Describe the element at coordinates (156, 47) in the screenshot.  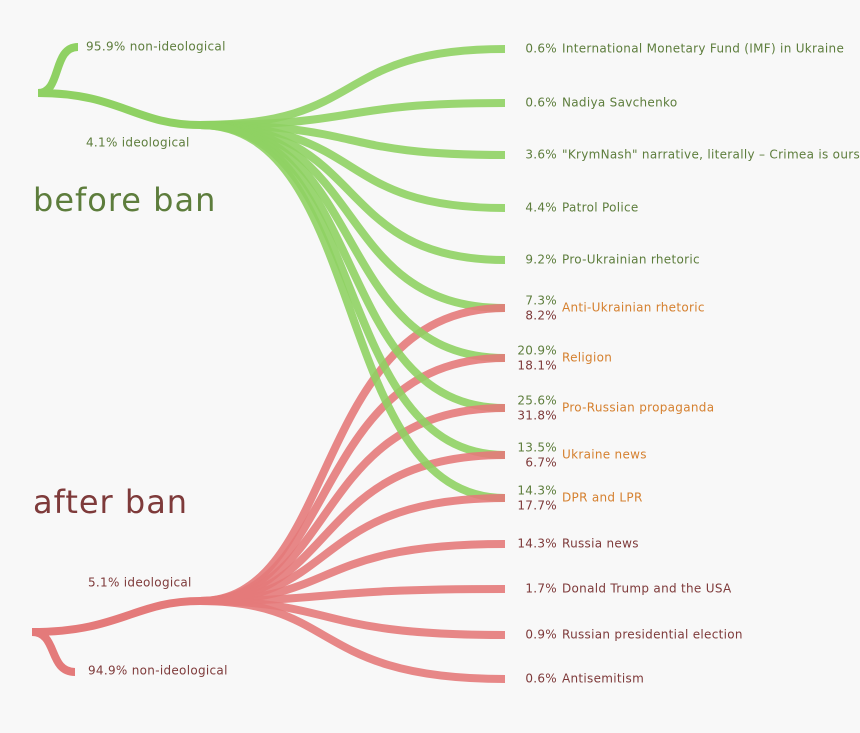
I see `non-ideological-label: 95.9% non-ideological` at that location.